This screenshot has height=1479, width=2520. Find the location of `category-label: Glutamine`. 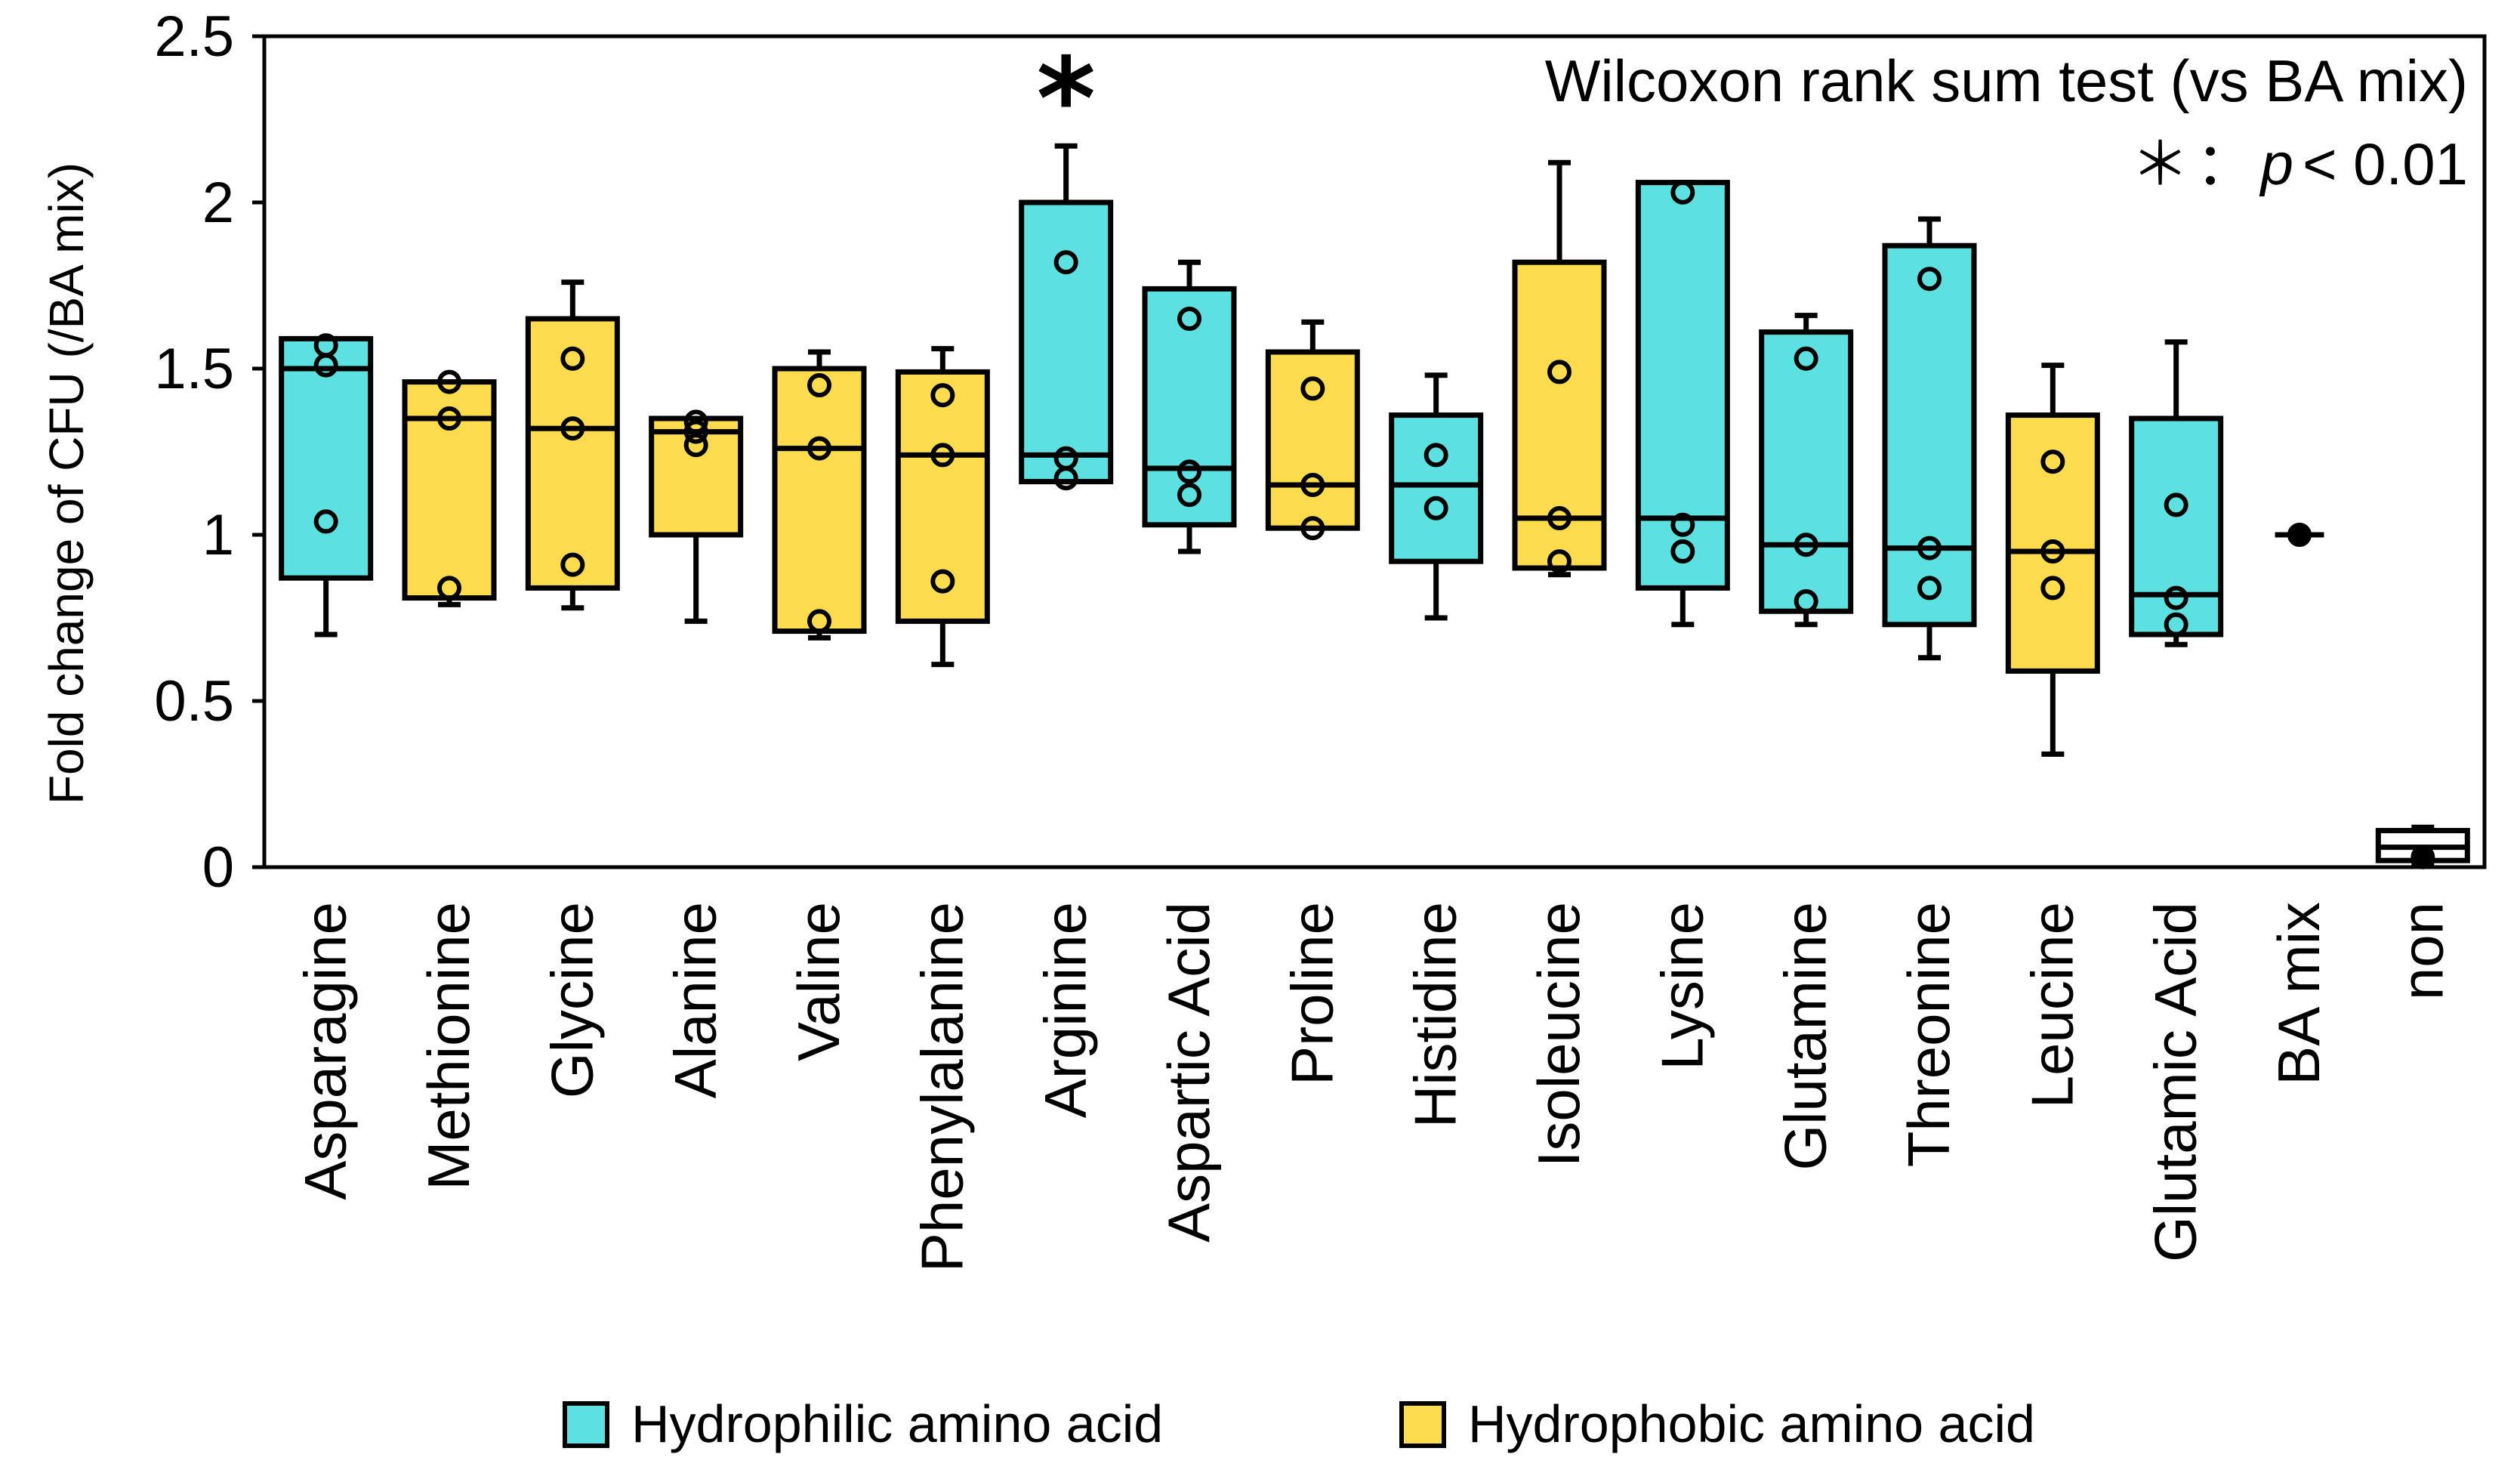

category-label: Glutamine is located at coordinates (1805, 1036).